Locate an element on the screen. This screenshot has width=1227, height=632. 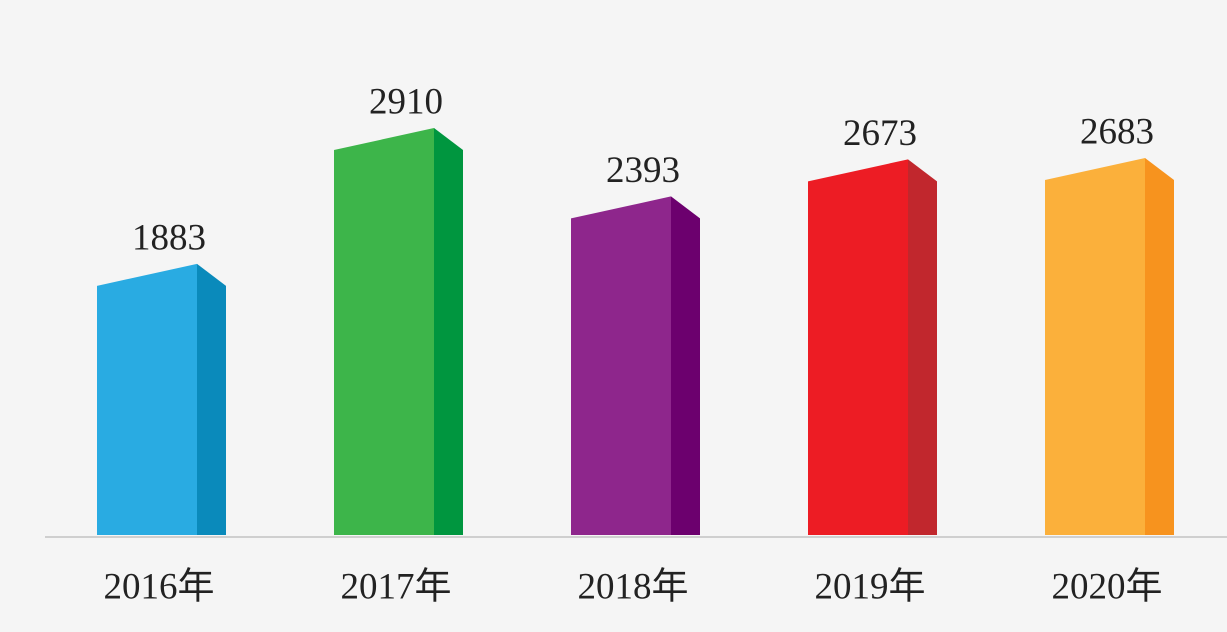
x-tick-label: 2018年 is located at coordinates (633, 586).